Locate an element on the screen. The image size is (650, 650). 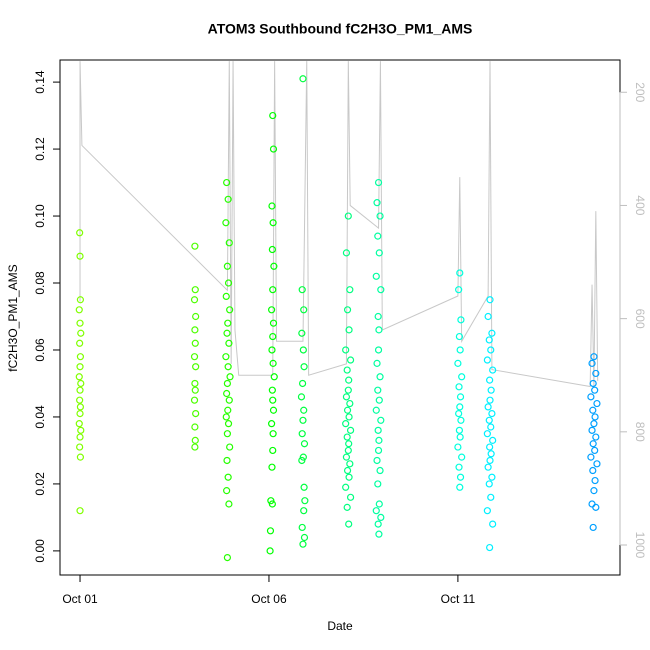
y2-tick-label: 600 is located at coordinates (640, 319).